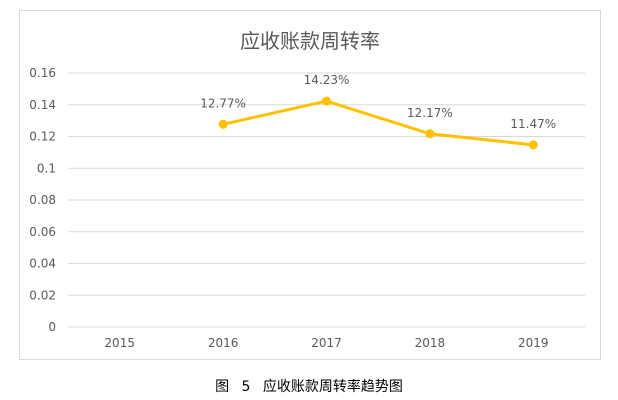  I want to click on x-axis-ticks: 2015 2016 2017 2018 2019, so click(326, 343).